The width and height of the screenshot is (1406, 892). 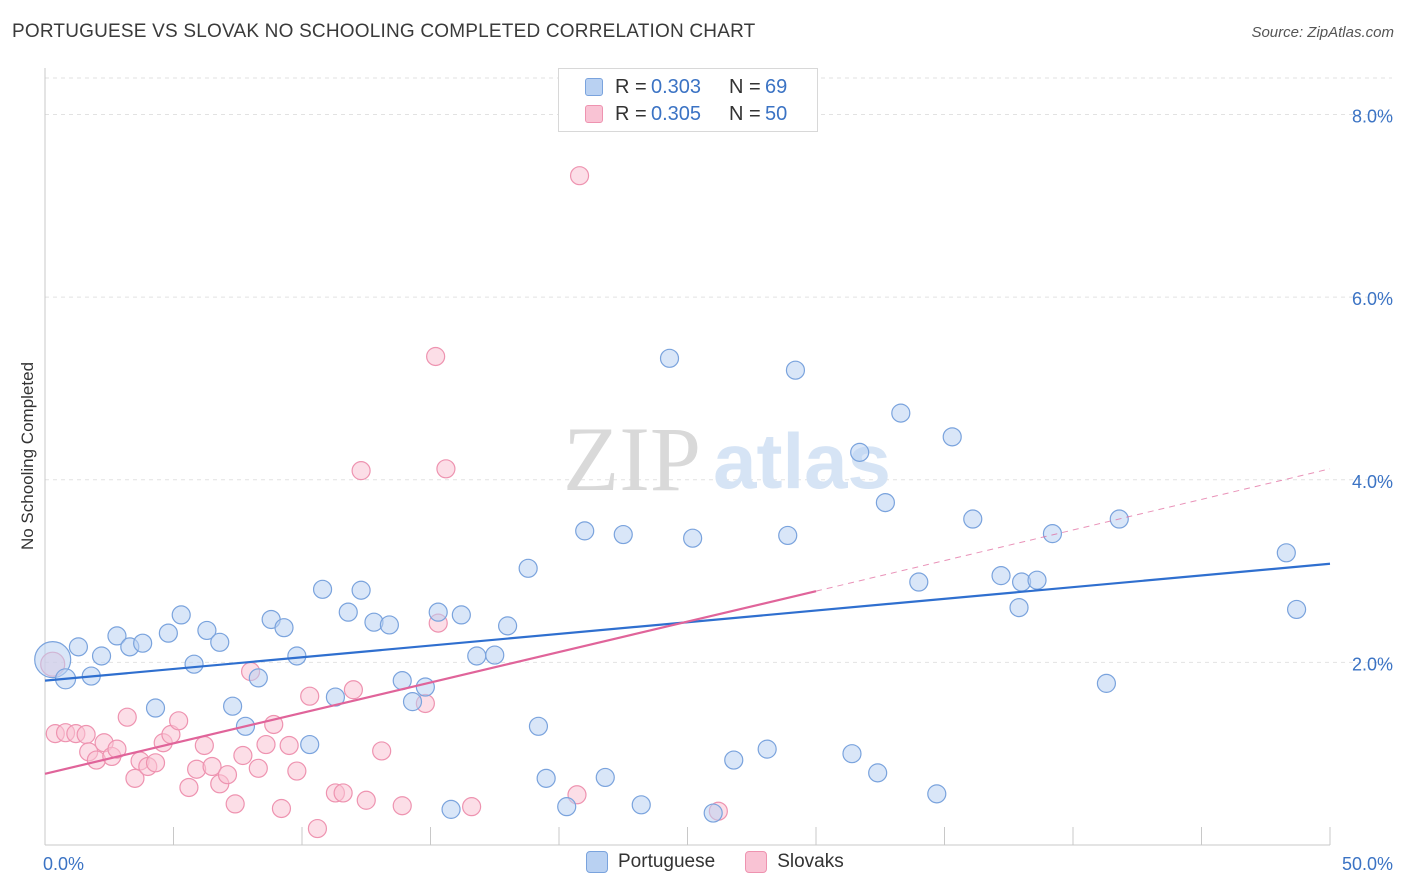 What do you see at coordinates (667, 861) in the screenshot?
I see `portuguese-legend-label: Portuguese` at bounding box center [667, 861].